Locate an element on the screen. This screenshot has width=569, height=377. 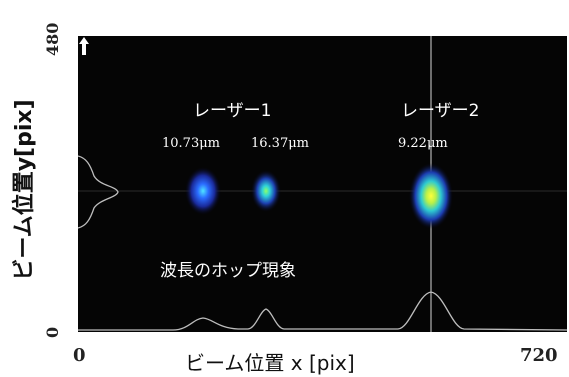
horizontal-intensity-profile is located at coordinates (322, 311).